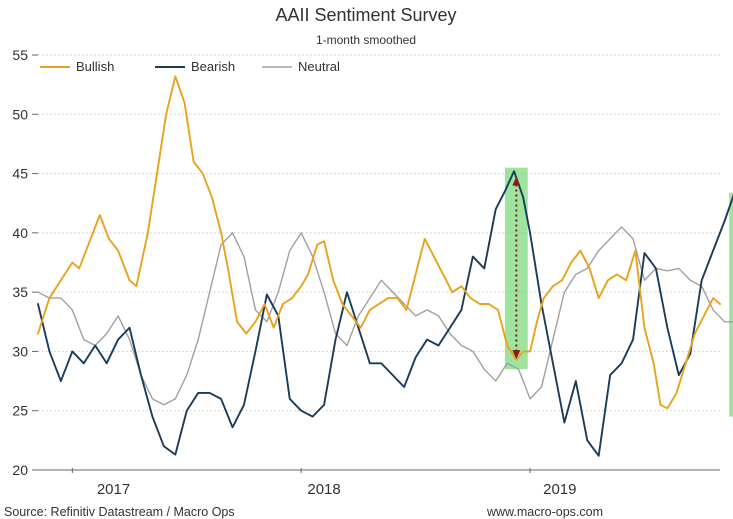 Image resolution: width=733 pixels, height=519 pixels. Describe the element at coordinates (319, 66) in the screenshot. I see `legend-label-neutral: Neutral` at that location.